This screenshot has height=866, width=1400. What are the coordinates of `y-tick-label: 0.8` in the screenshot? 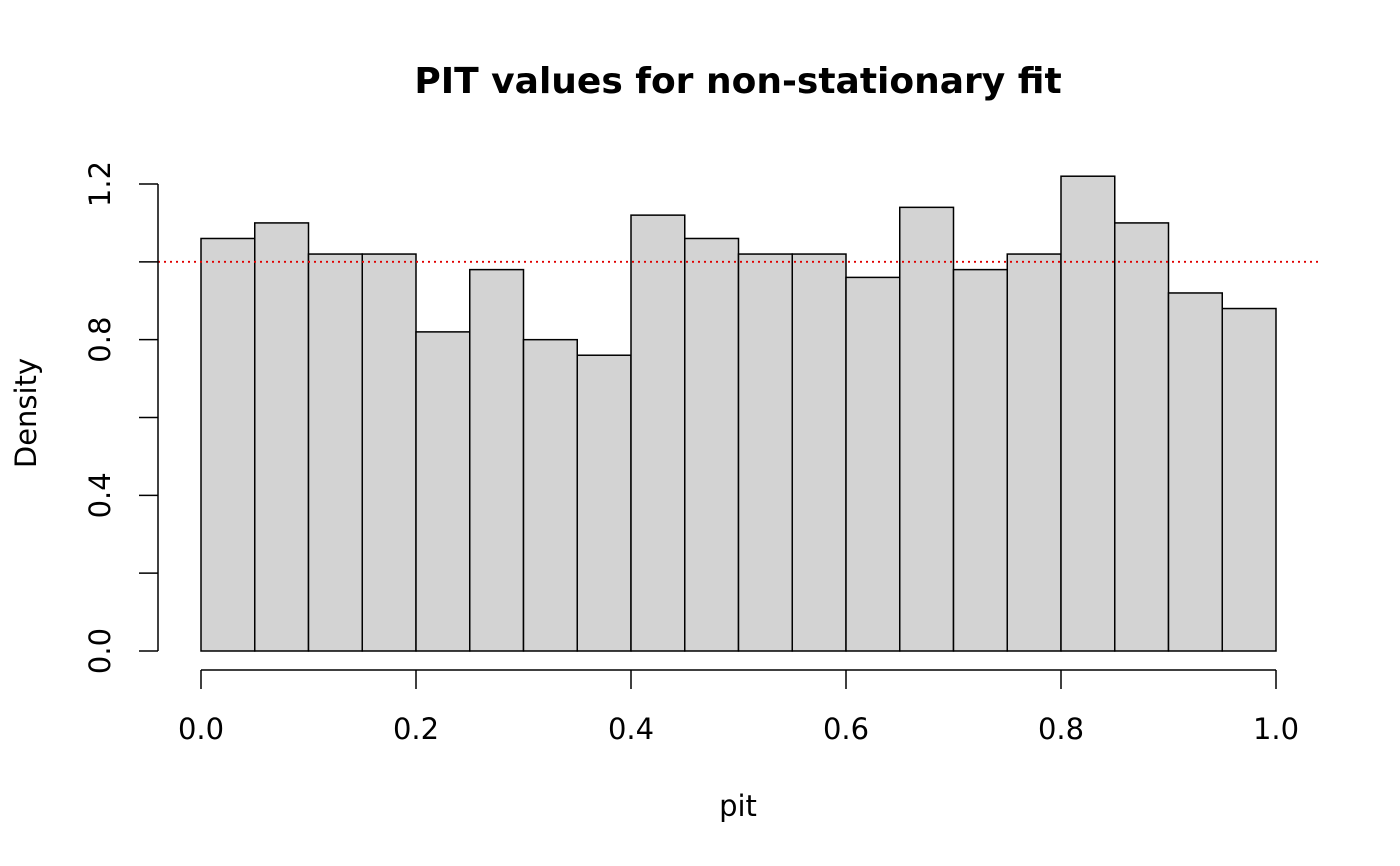 It's located at (100, 340).